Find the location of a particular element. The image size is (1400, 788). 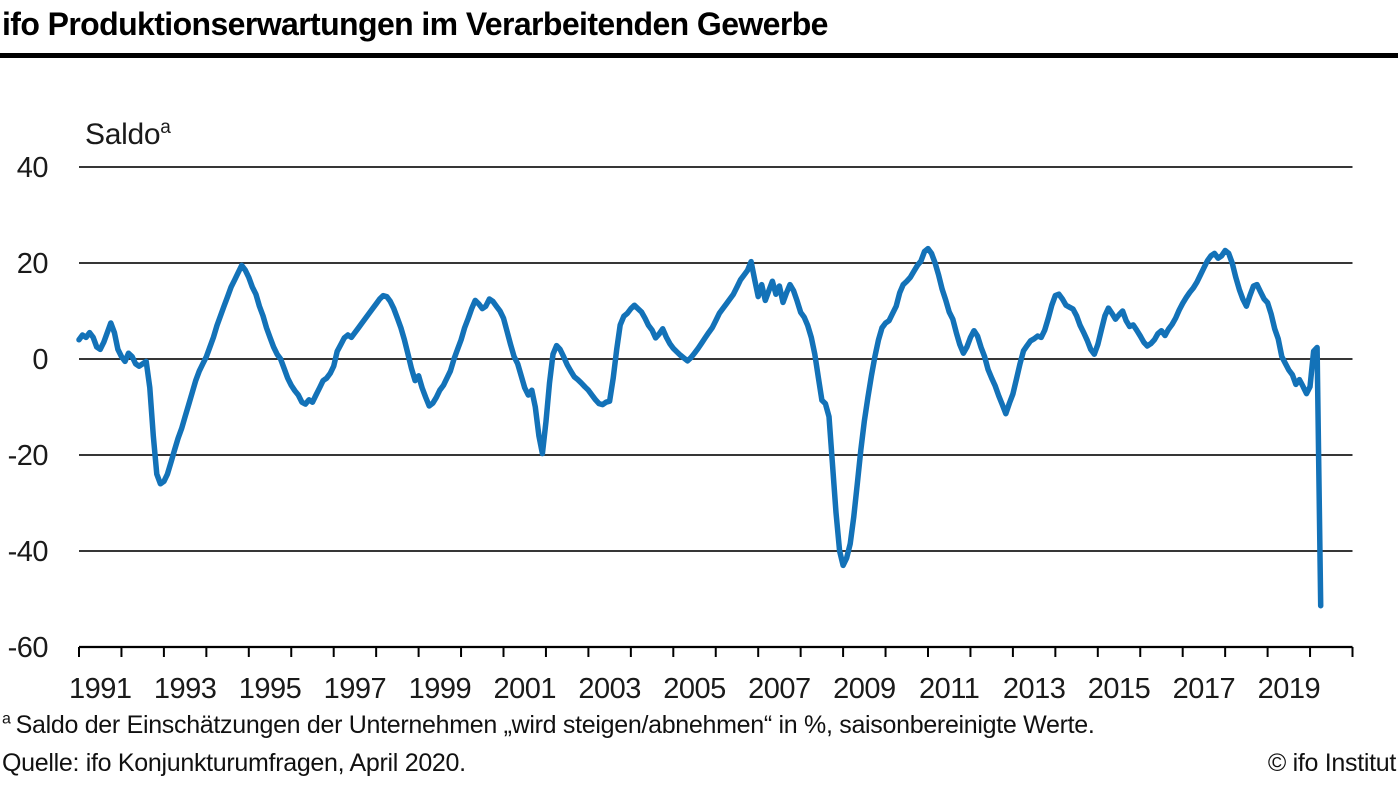

x-tick-label: 1999 is located at coordinates (440, 689).